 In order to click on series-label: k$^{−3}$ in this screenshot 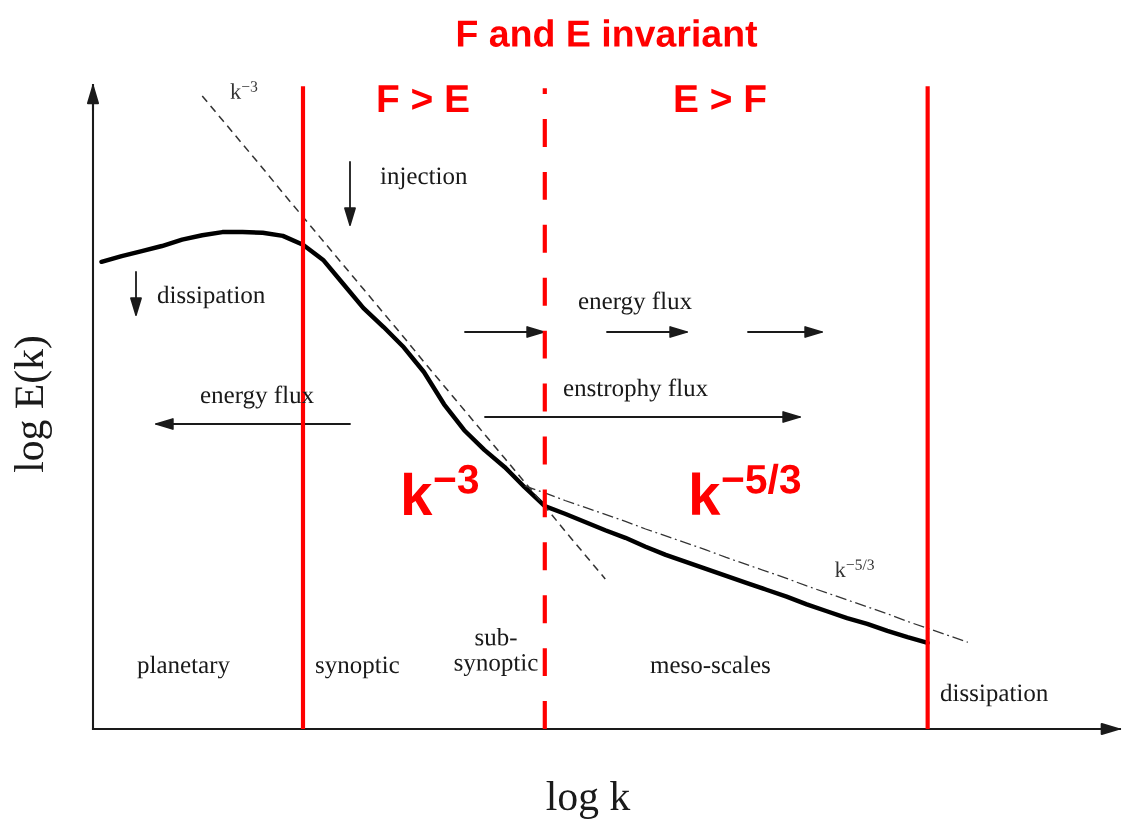, I will do `click(244, 90)`.